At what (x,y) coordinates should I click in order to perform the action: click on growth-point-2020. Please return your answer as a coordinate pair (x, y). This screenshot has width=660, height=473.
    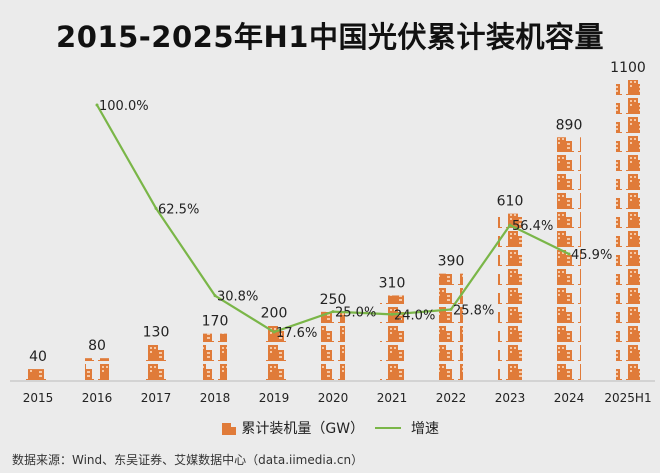
    Looking at the image, I should click on (333, 312).